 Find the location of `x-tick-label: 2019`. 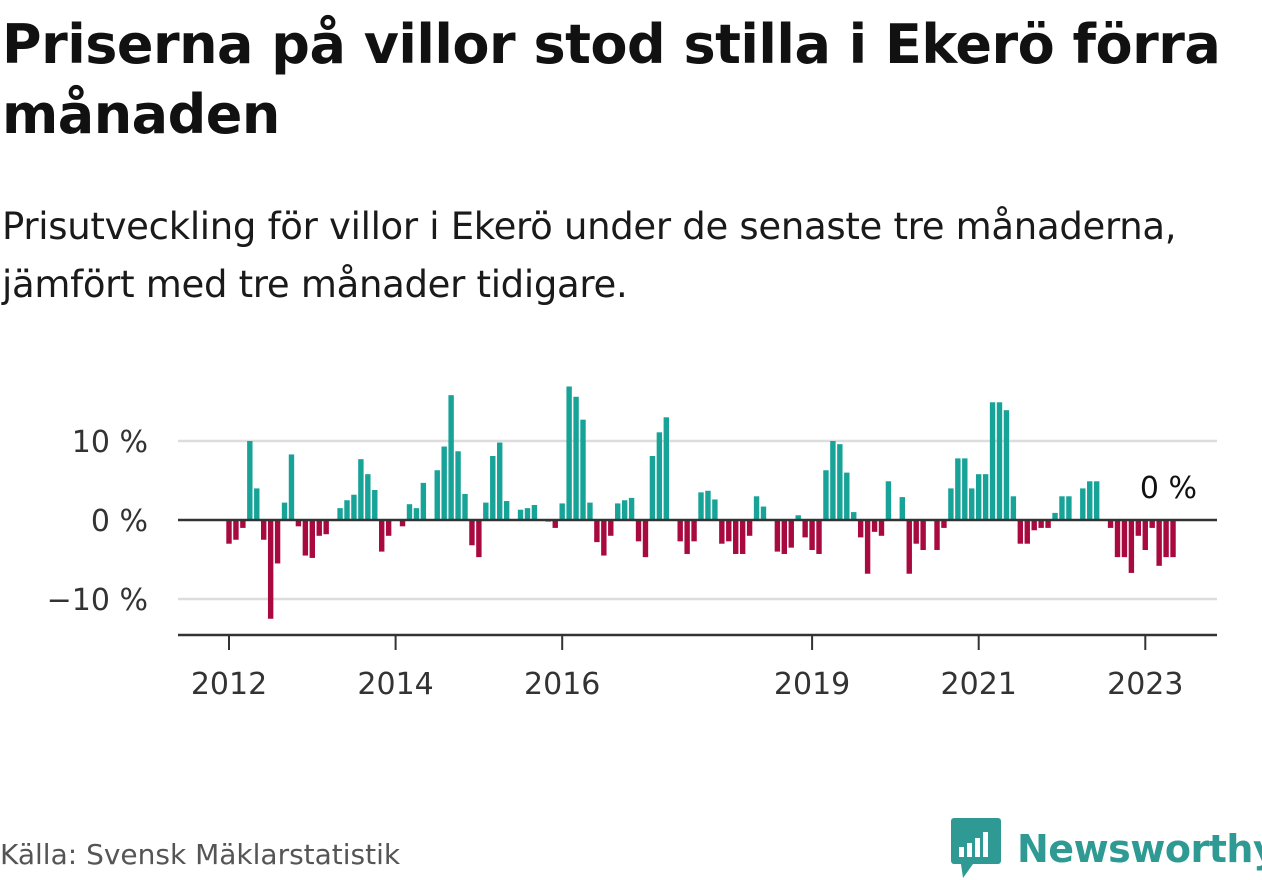

x-tick-label: 2019 is located at coordinates (812, 684).